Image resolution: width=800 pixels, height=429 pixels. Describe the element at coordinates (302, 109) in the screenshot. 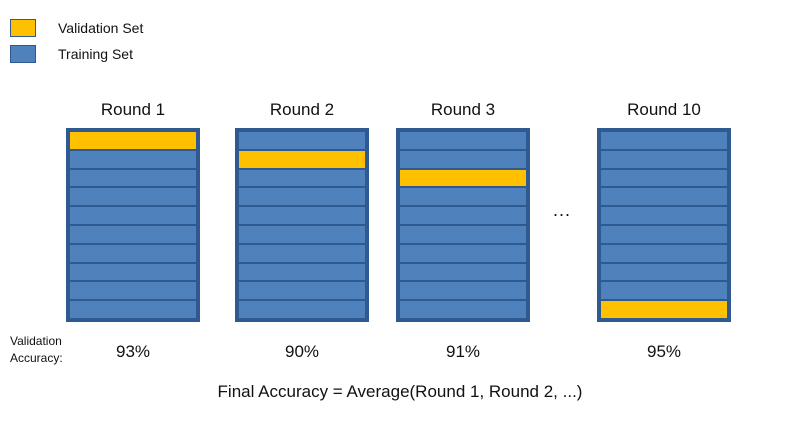

I see `round-title: Round 2` at that location.